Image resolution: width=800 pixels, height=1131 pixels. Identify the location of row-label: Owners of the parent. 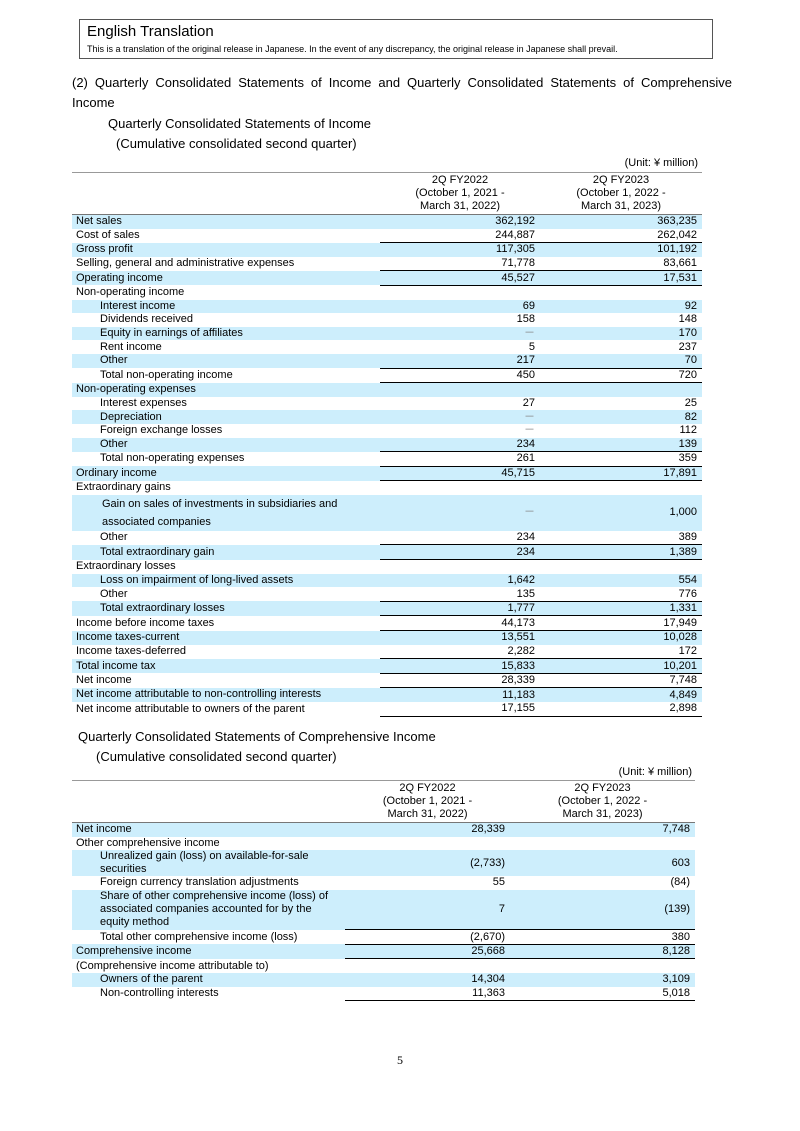
(208, 980).